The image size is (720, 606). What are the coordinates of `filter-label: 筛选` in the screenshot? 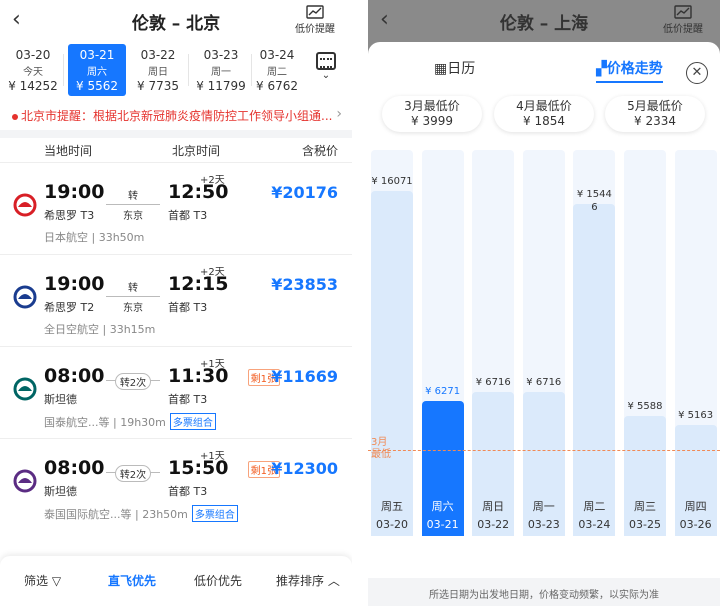 It's located at (36, 581).